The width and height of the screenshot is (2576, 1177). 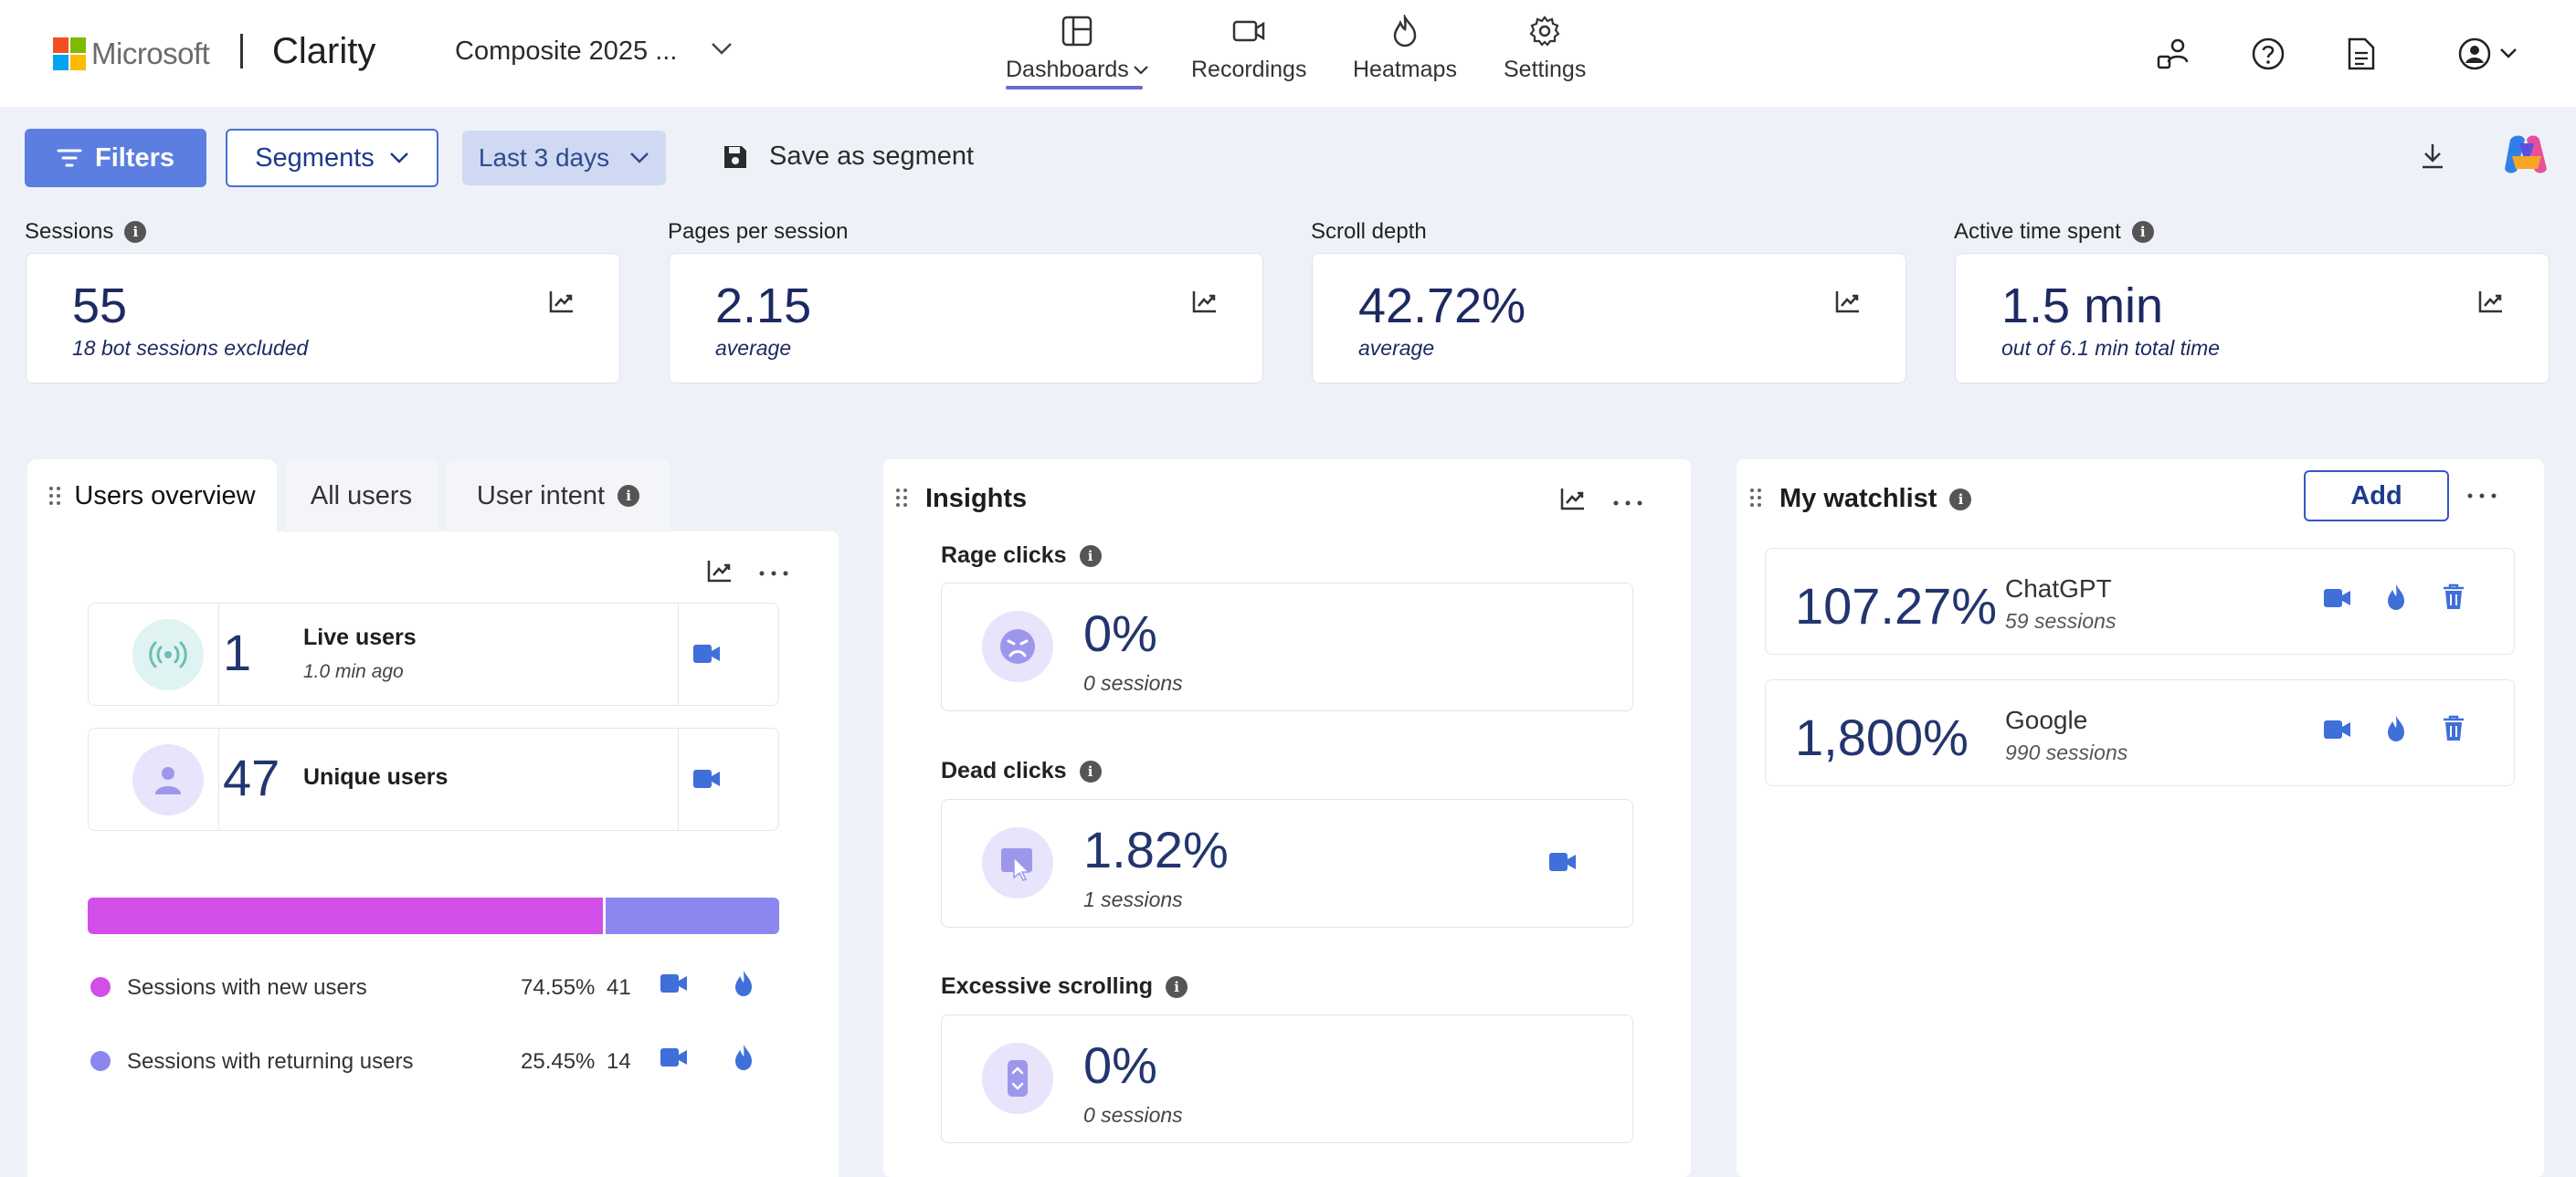 I want to click on metric-label-sessions: Sessions i, so click(x=86, y=232).